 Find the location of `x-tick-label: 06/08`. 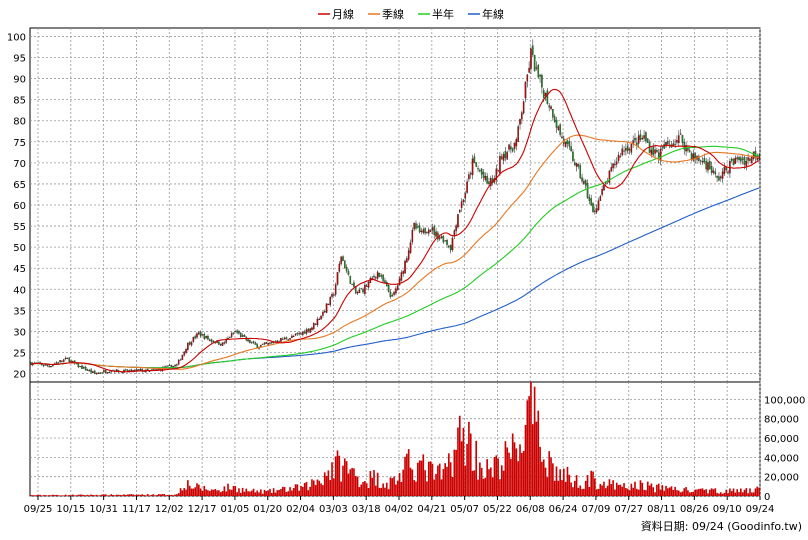

x-tick-label: 06/08 is located at coordinates (530, 509).